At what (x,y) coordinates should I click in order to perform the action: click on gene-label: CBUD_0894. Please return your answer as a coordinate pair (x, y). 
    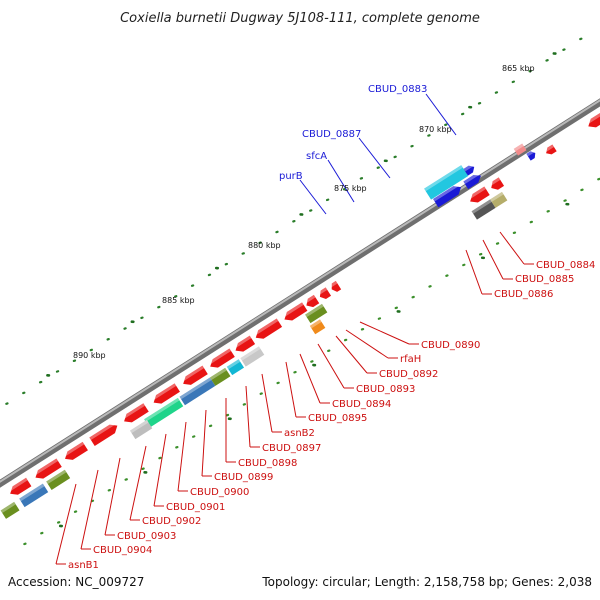
    Looking at the image, I should click on (361, 404).